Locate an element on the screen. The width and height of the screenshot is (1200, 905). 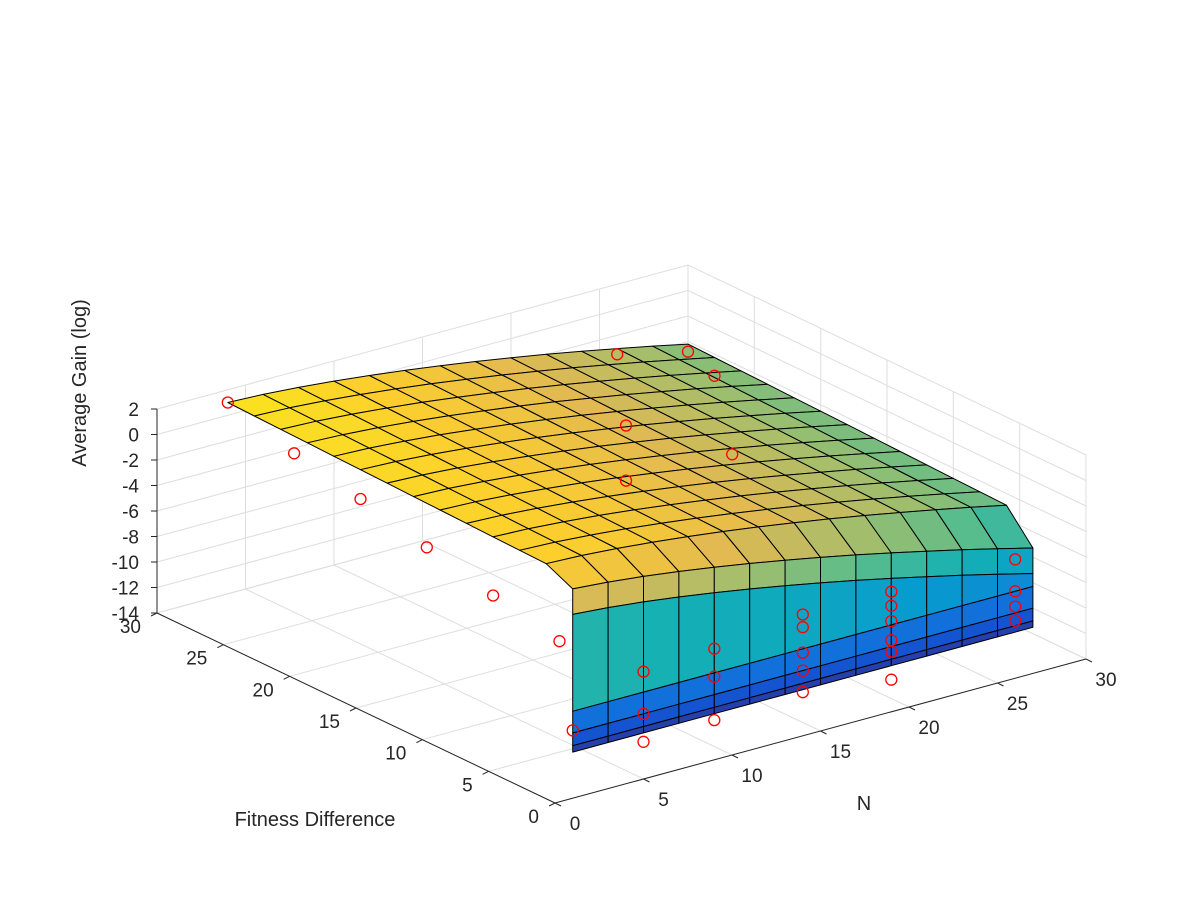
z-tick-label: -4 is located at coordinates (130, 487).